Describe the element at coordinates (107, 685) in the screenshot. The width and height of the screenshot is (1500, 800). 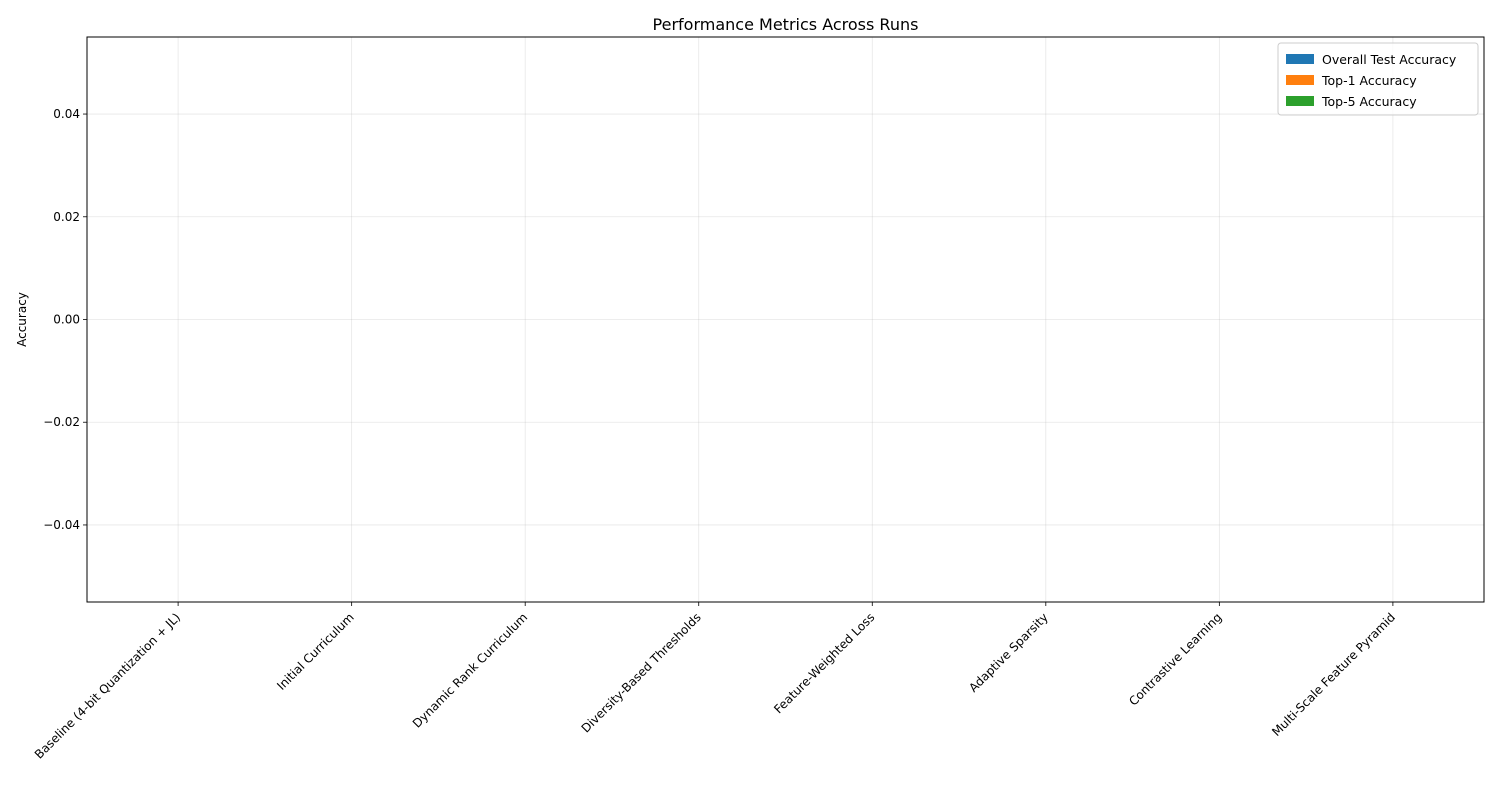
I see `x-tick-label: Baseline (4-bit Quantization + JL)` at that location.